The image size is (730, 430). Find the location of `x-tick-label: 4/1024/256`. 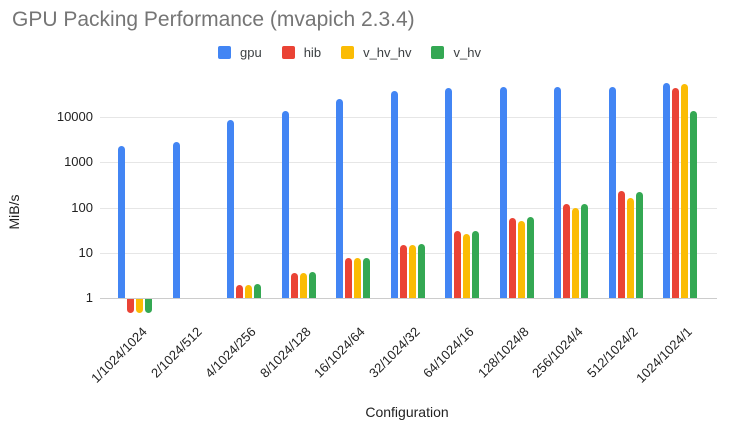

x-tick-label: 4/1024/256 is located at coordinates (231, 352).